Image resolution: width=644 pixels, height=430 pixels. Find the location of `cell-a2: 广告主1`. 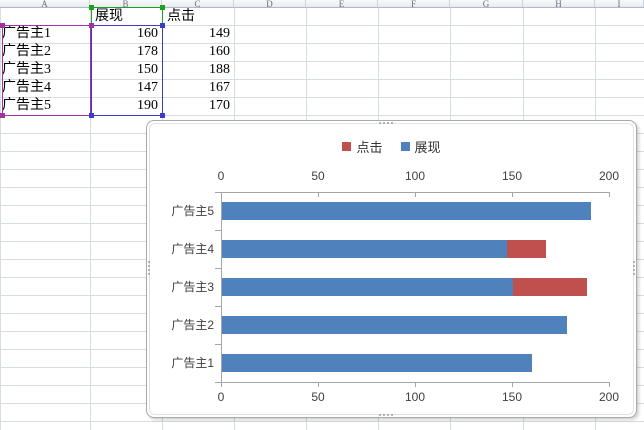

cell-a2: 广告主1 is located at coordinates (26, 33).